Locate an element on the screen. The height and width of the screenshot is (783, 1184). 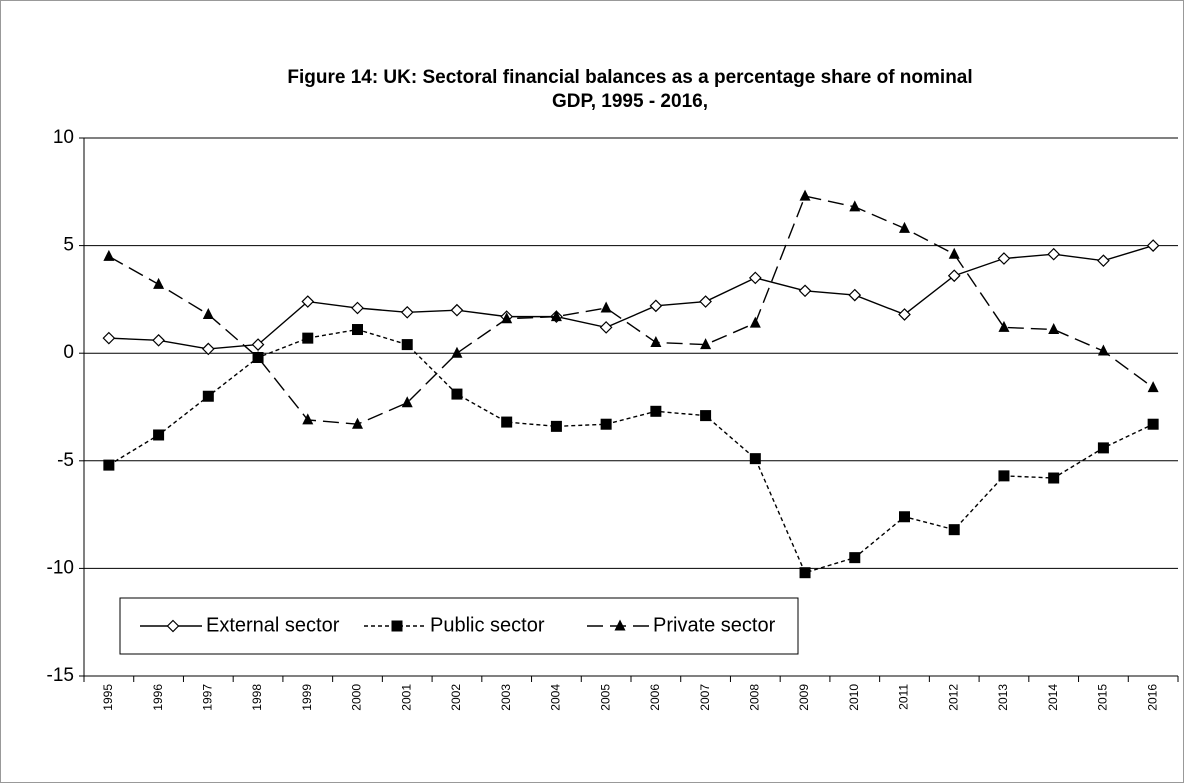
x-tick-label: 2008 is located at coordinates (754, 697).